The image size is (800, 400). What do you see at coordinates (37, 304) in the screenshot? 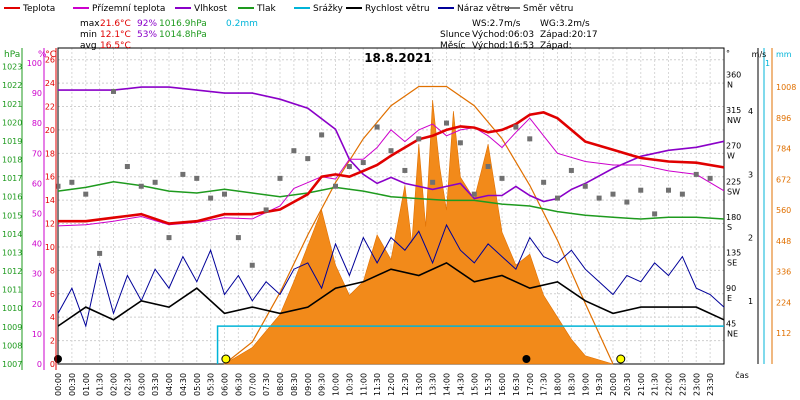
I see `pct-tick-label: 20` at bounding box center [37, 304].